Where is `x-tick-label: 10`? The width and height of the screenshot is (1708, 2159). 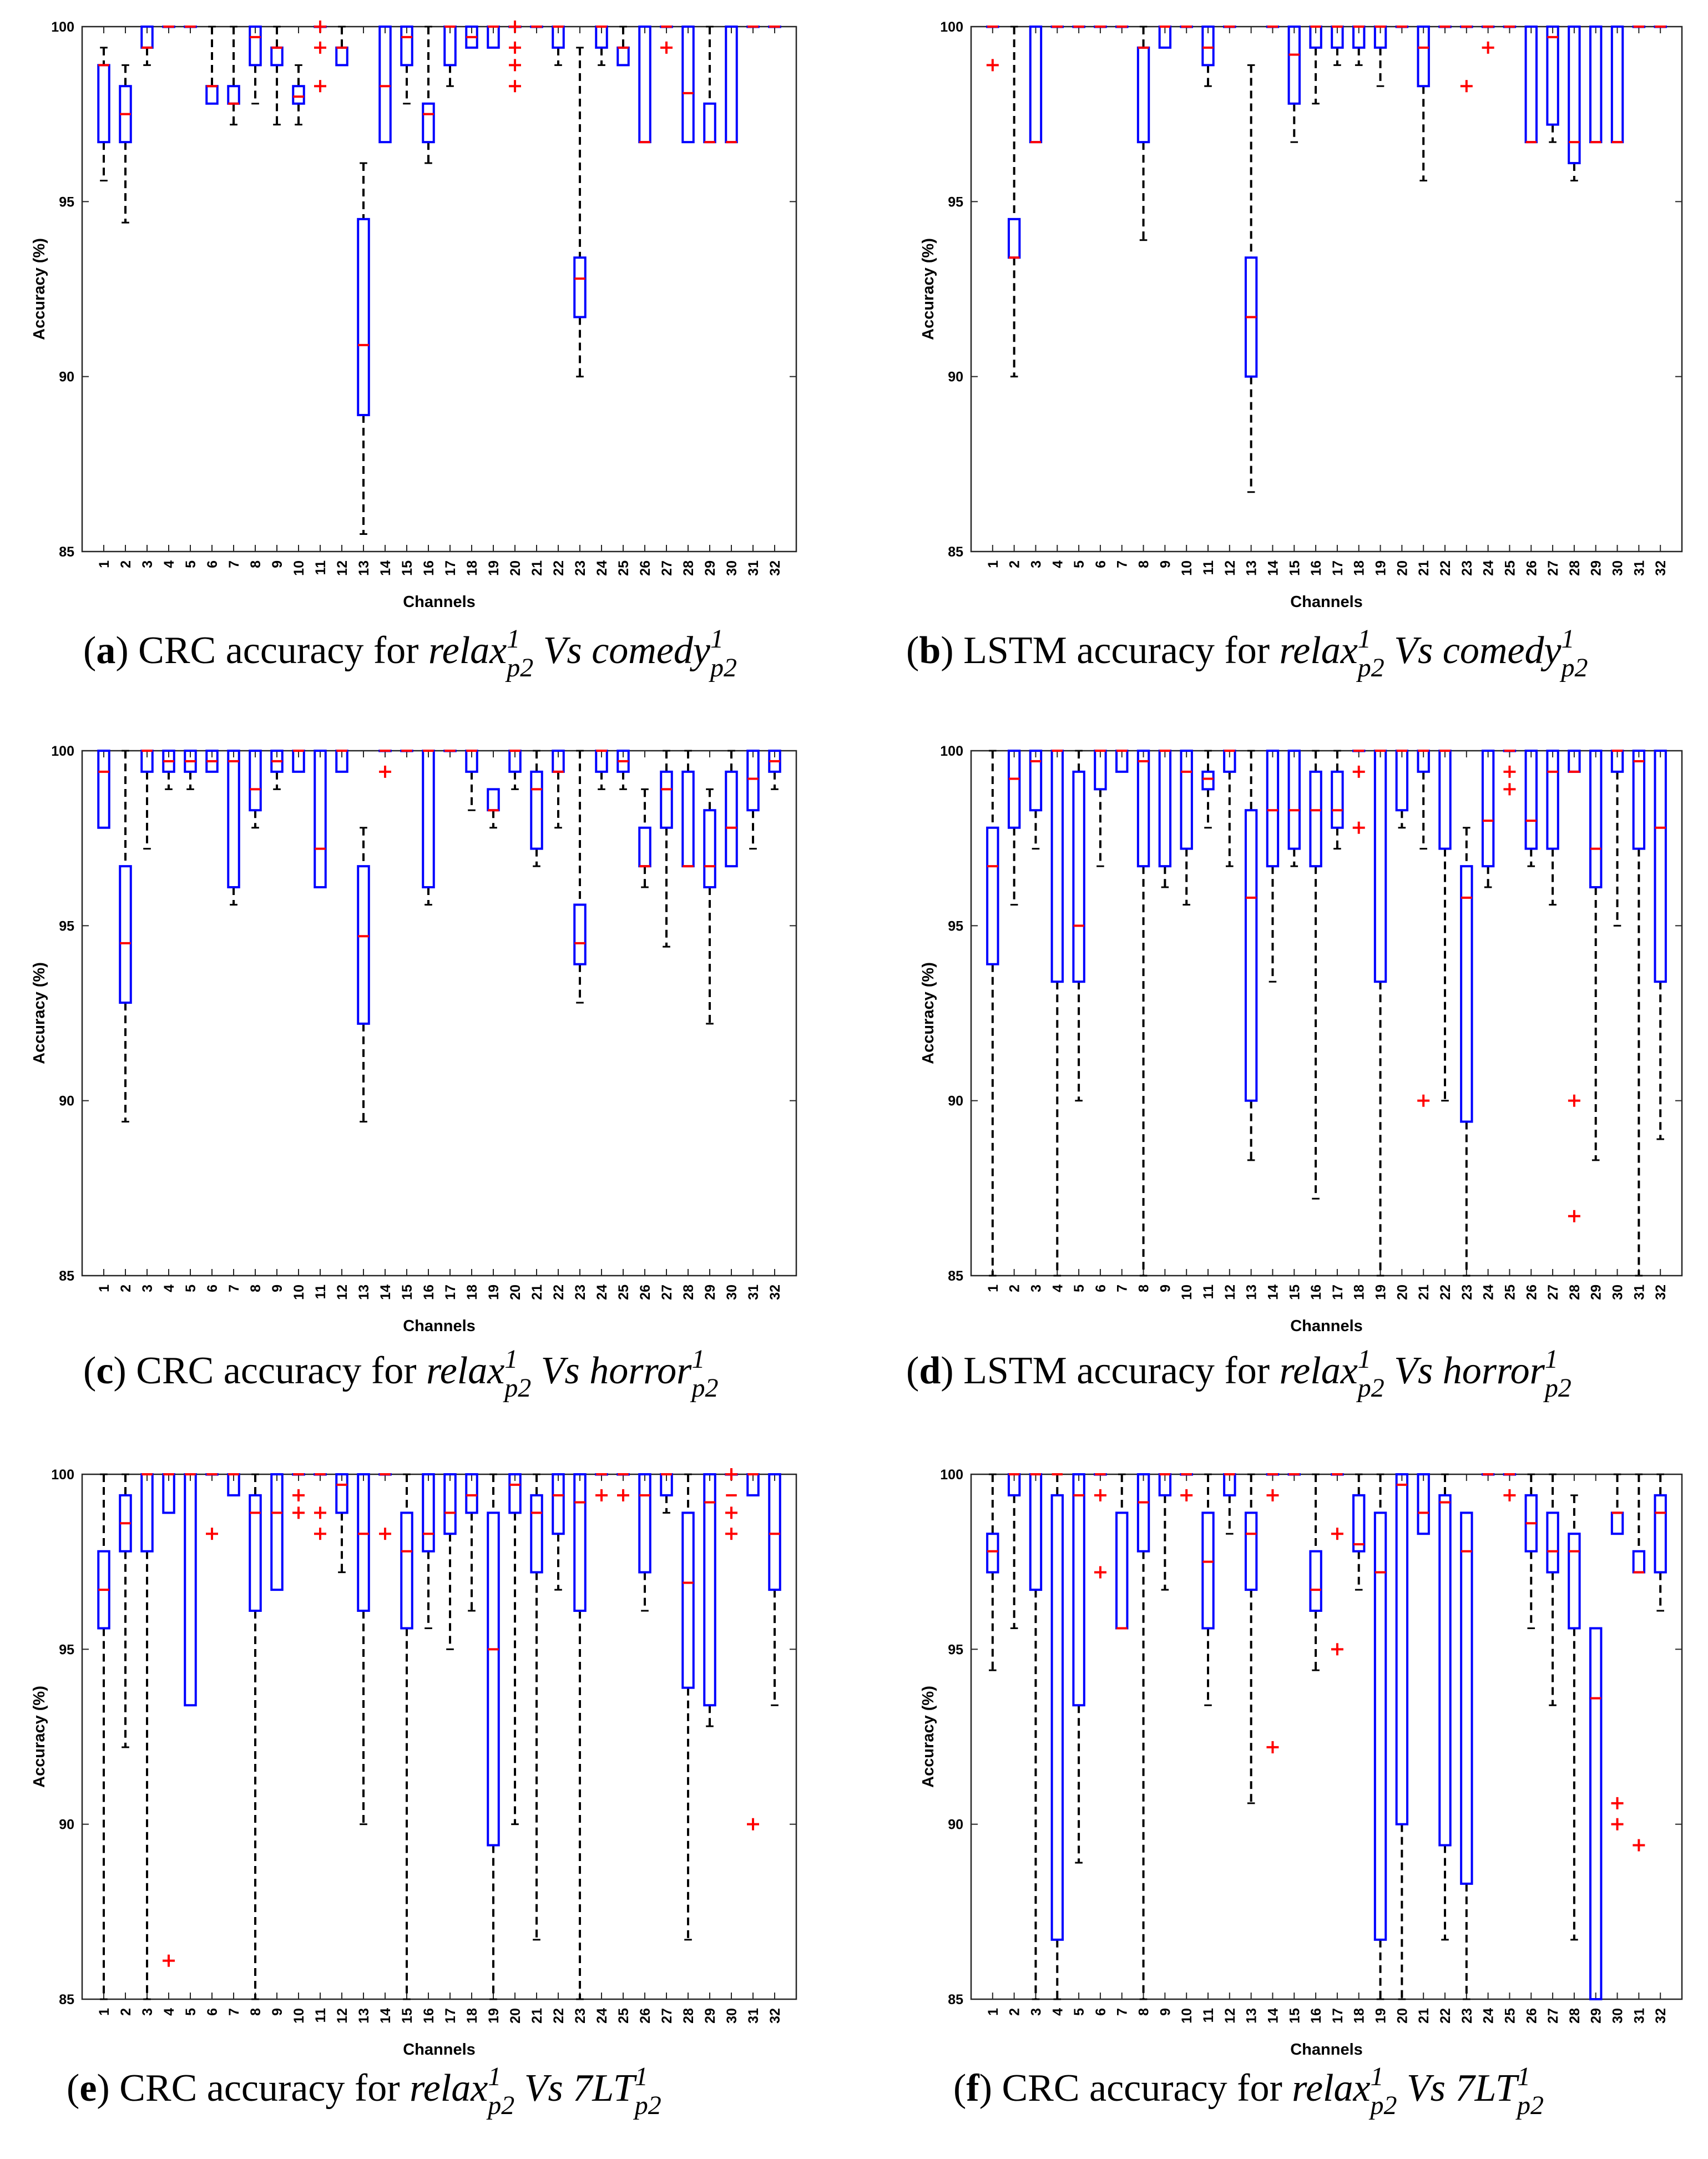 x-tick-label: 10 is located at coordinates (1187, 2016).